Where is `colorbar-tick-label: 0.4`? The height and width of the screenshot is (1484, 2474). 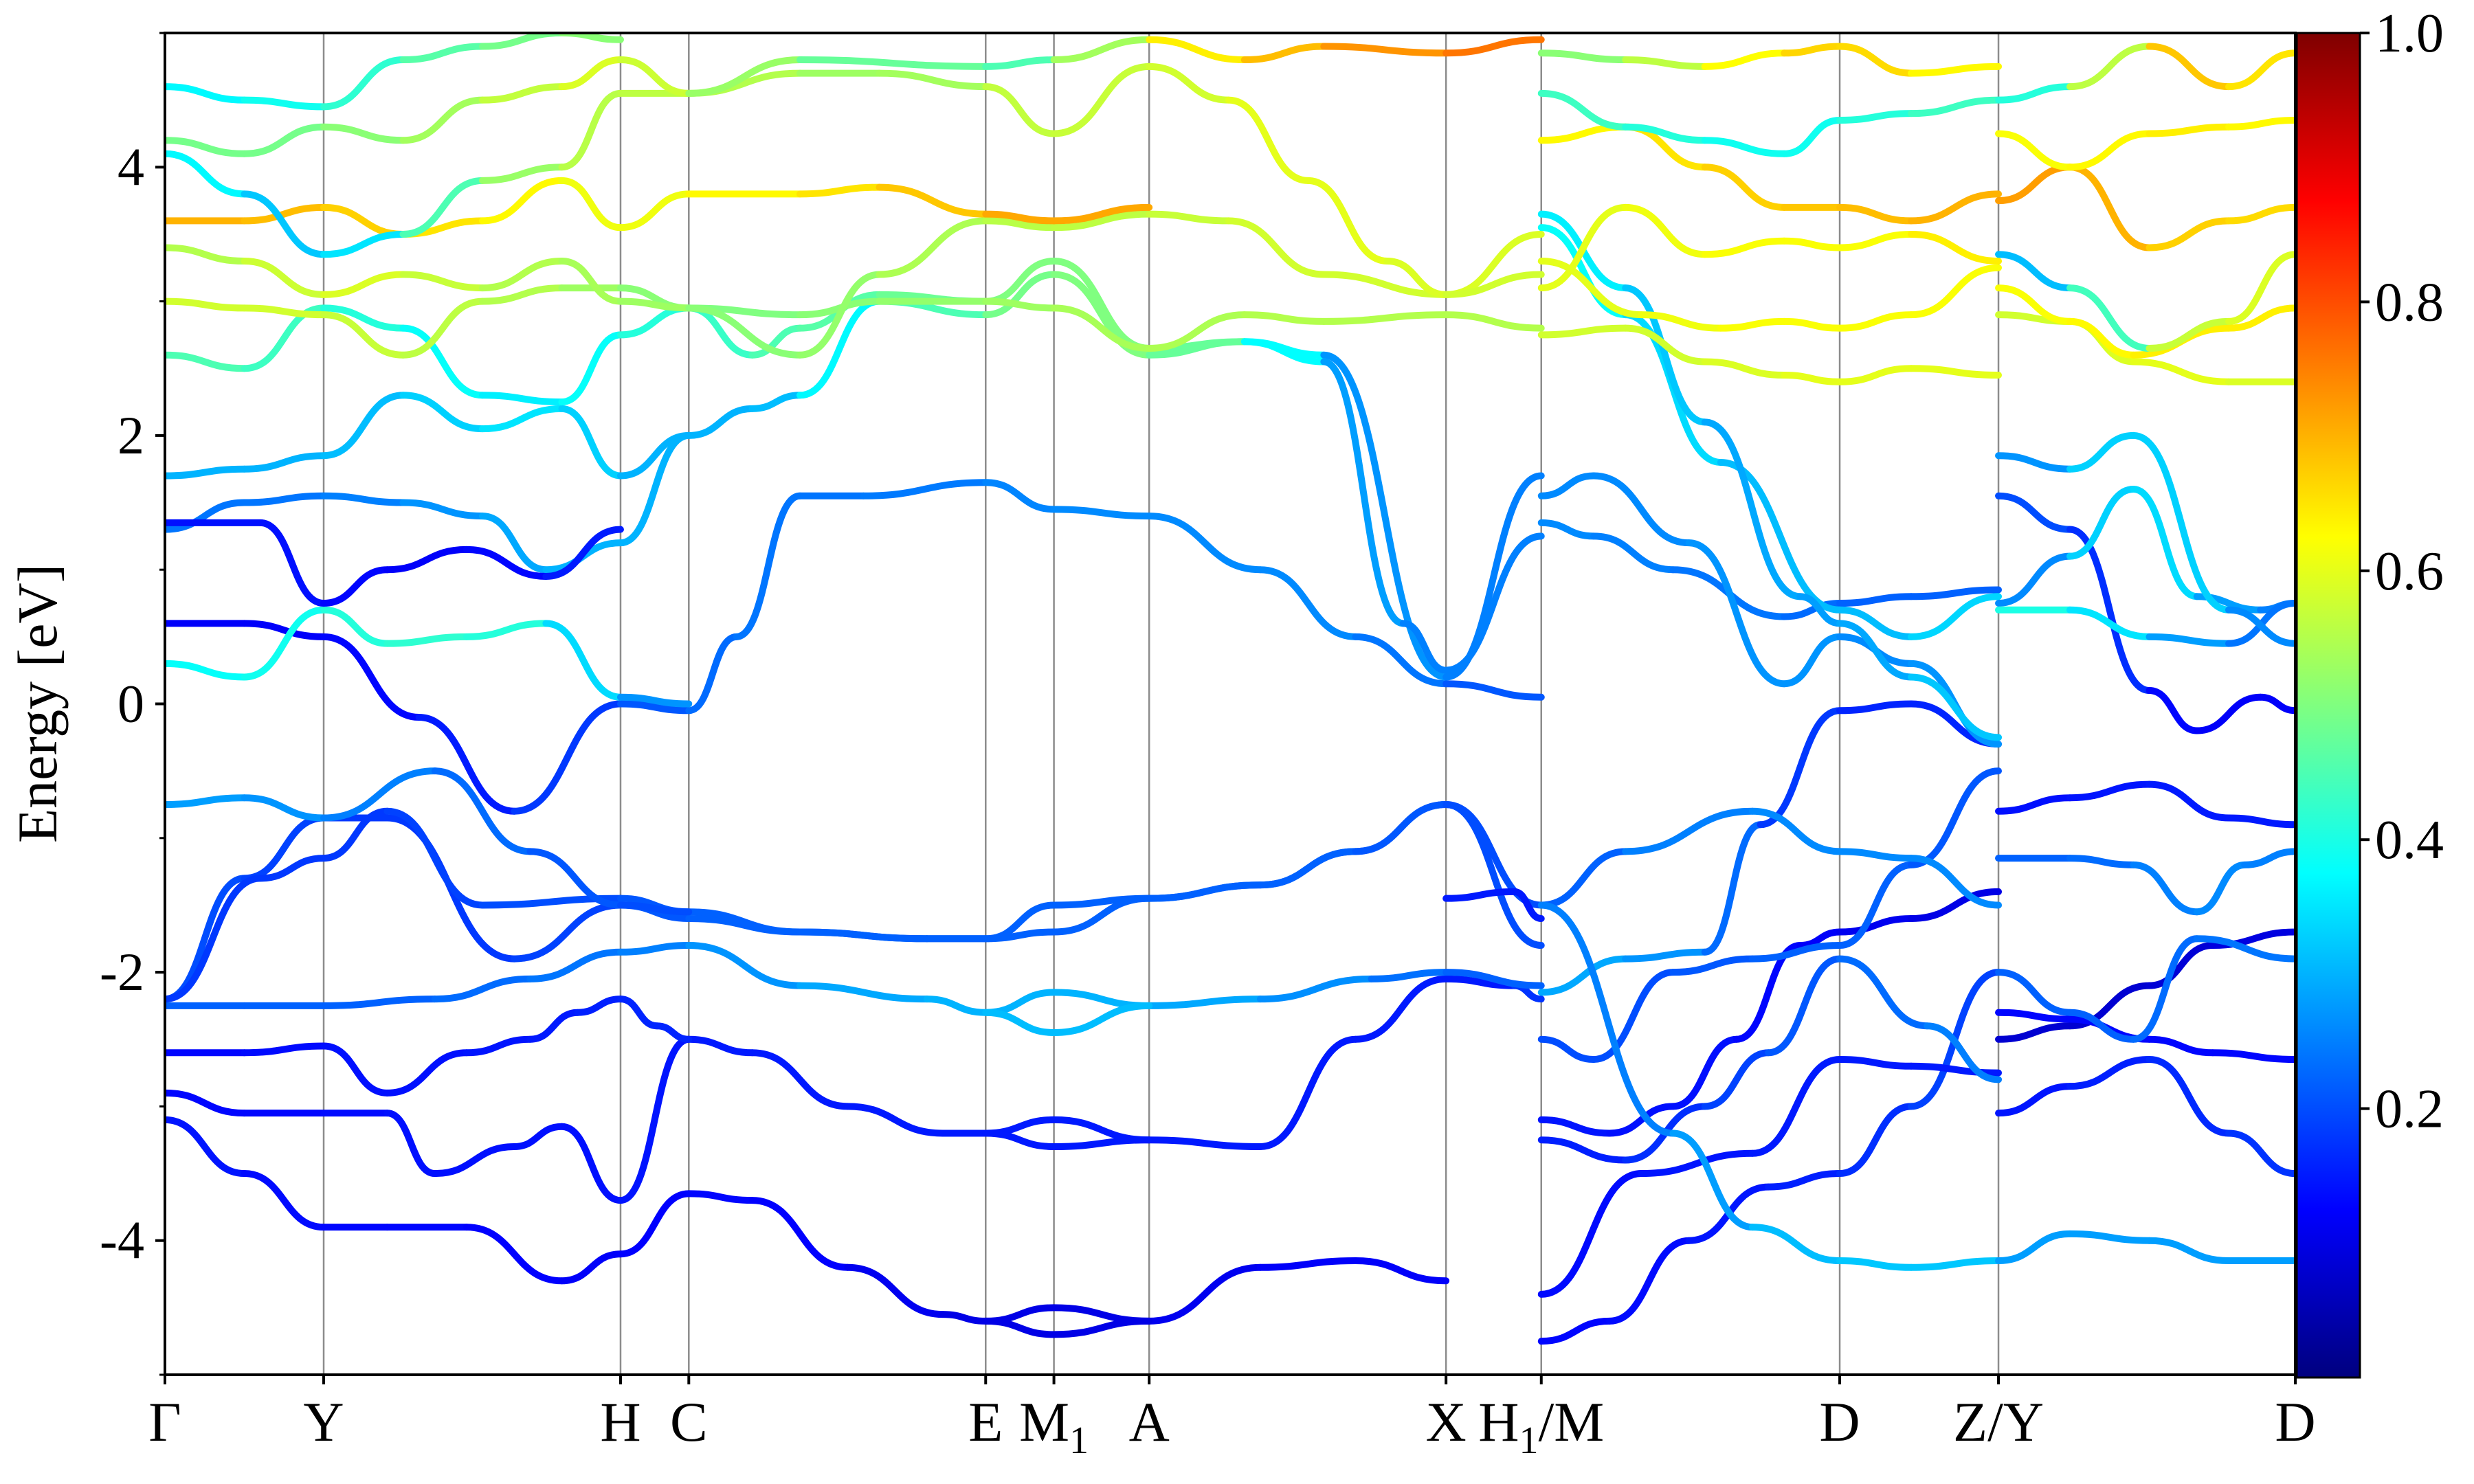
colorbar-tick-label: 0.4 is located at coordinates (2409, 840).